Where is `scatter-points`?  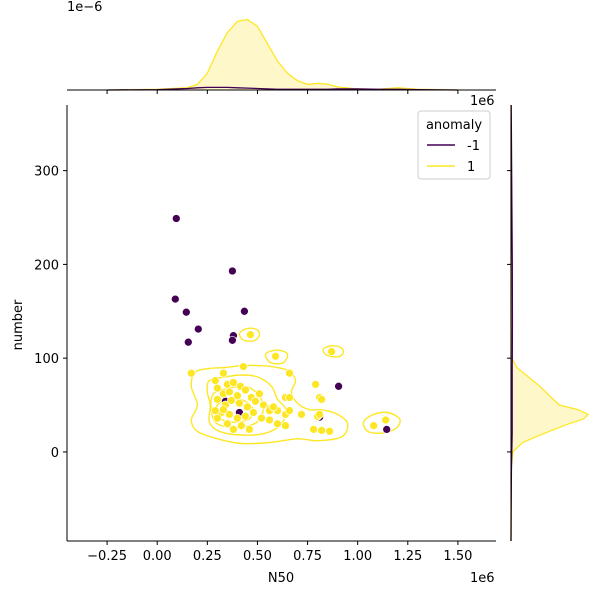 scatter-points is located at coordinates (281, 325).